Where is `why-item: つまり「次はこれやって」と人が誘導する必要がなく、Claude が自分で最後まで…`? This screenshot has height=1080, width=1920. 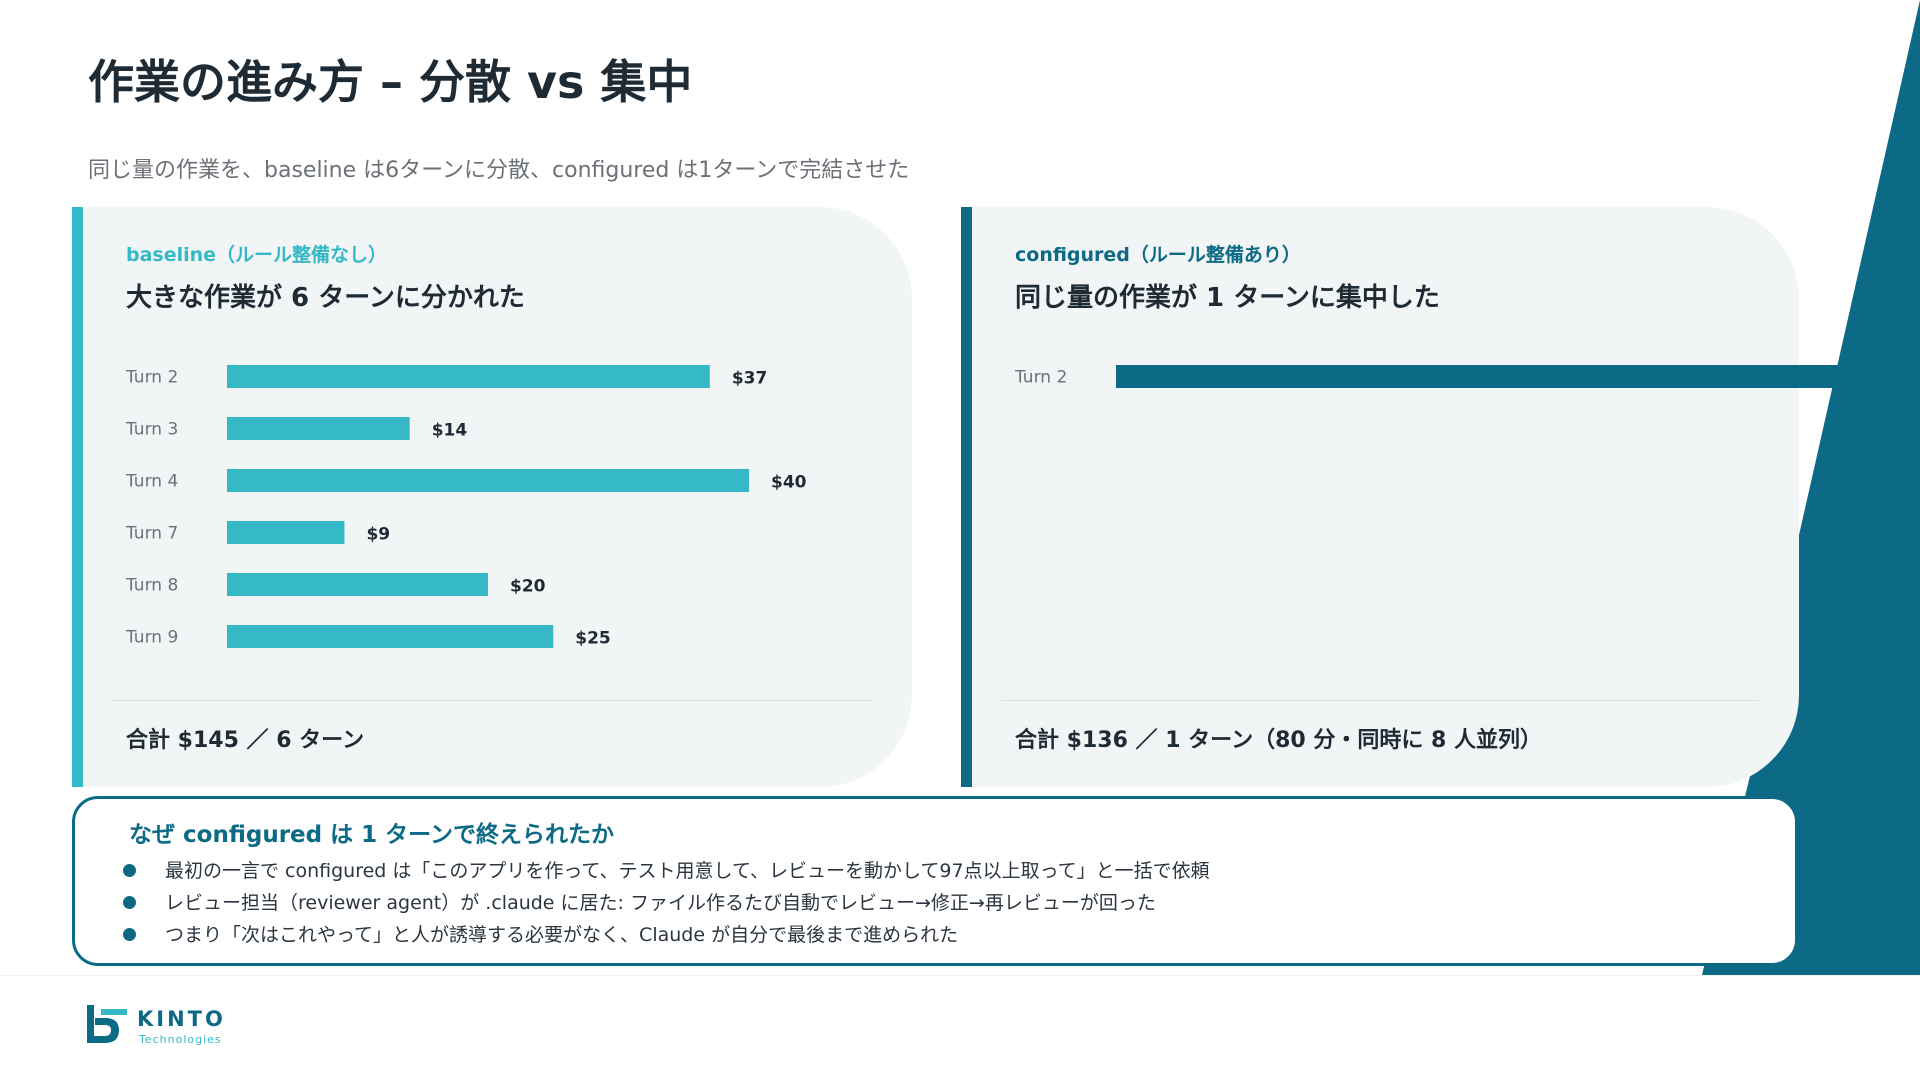
why-item: つまり「次はこれやって」と人が誘導する必要がなく、Claude が自分で最後まで… is located at coordinates (664, 935).